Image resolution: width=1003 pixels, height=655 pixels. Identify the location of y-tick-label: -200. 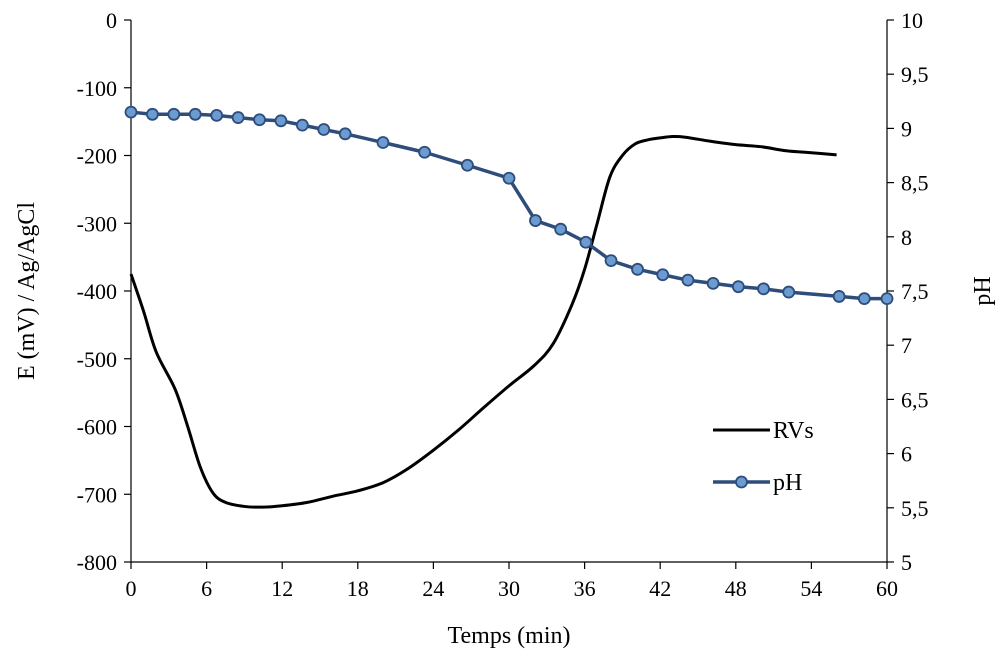
(97, 156).